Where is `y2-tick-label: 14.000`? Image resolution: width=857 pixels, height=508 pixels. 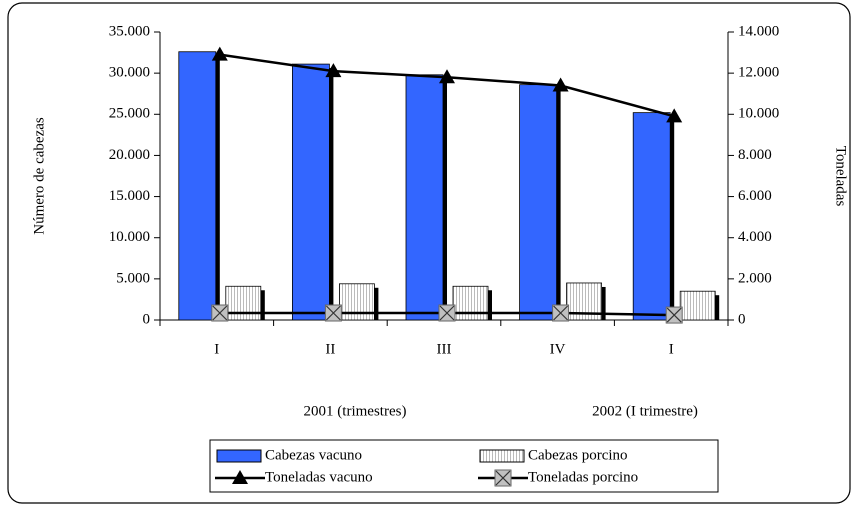
y2-tick-label: 14.000 is located at coordinates (758, 31).